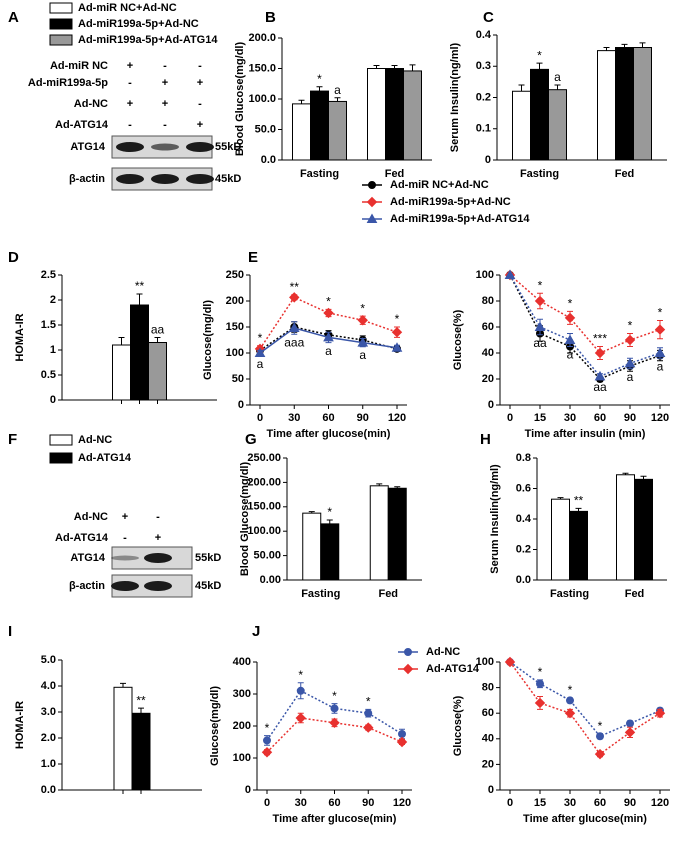 This screenshot has width=685, height=863. What do you see at coordinates (570, 418) in the screenshot?
I see `x-tick-label: 30` at bounding box center [570, 418].